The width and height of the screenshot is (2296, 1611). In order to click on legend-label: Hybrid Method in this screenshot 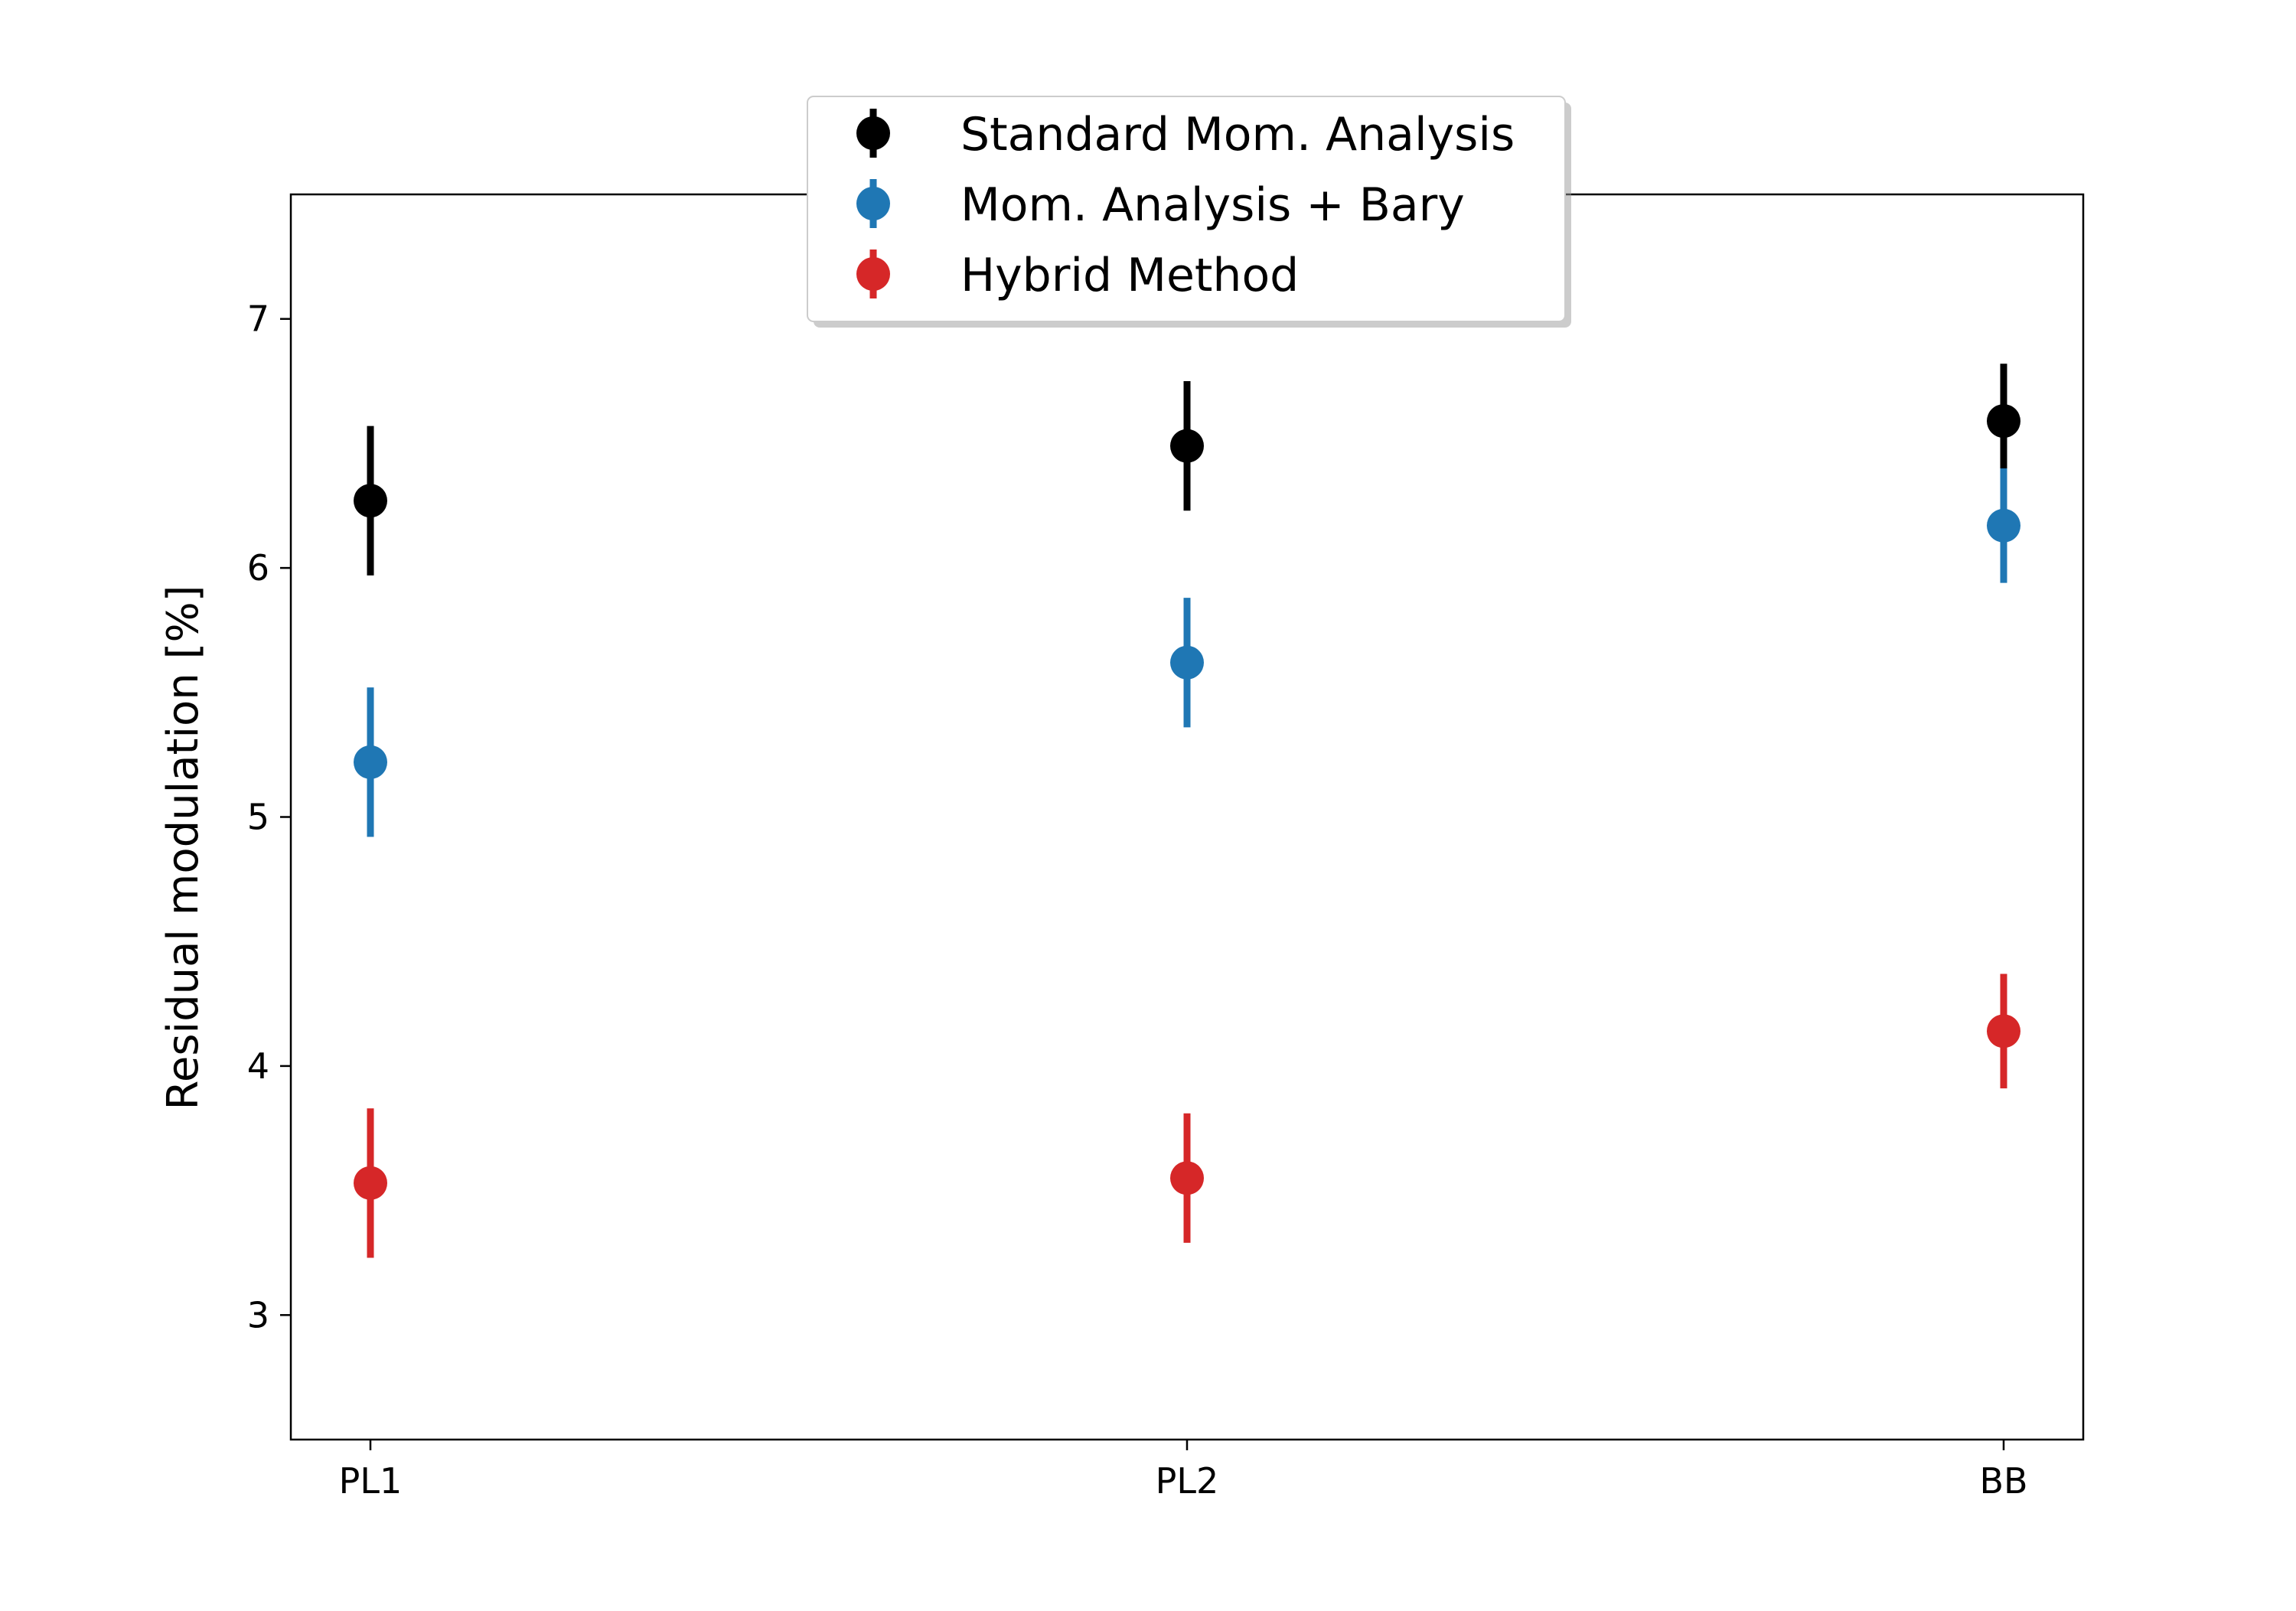, I will do `click(1129, 275)`.